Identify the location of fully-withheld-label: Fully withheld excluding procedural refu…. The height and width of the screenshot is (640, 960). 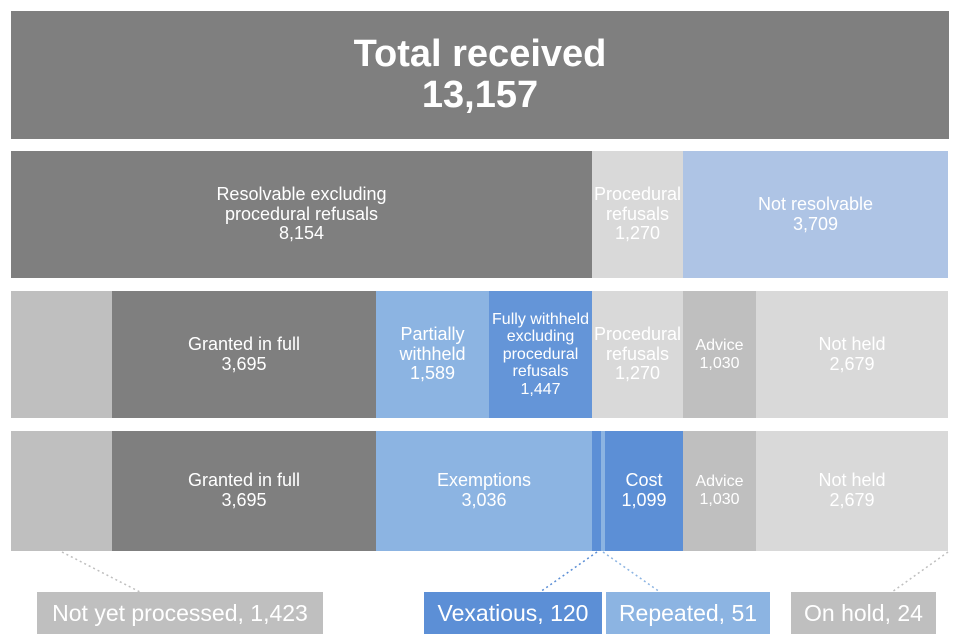
(540, 345).